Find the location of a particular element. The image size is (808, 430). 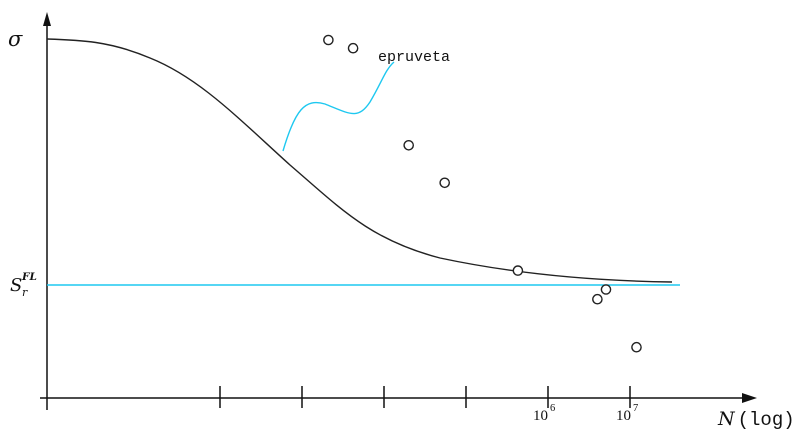

x-tick-1e6-base: 10 is located at coordinates (540, 416).